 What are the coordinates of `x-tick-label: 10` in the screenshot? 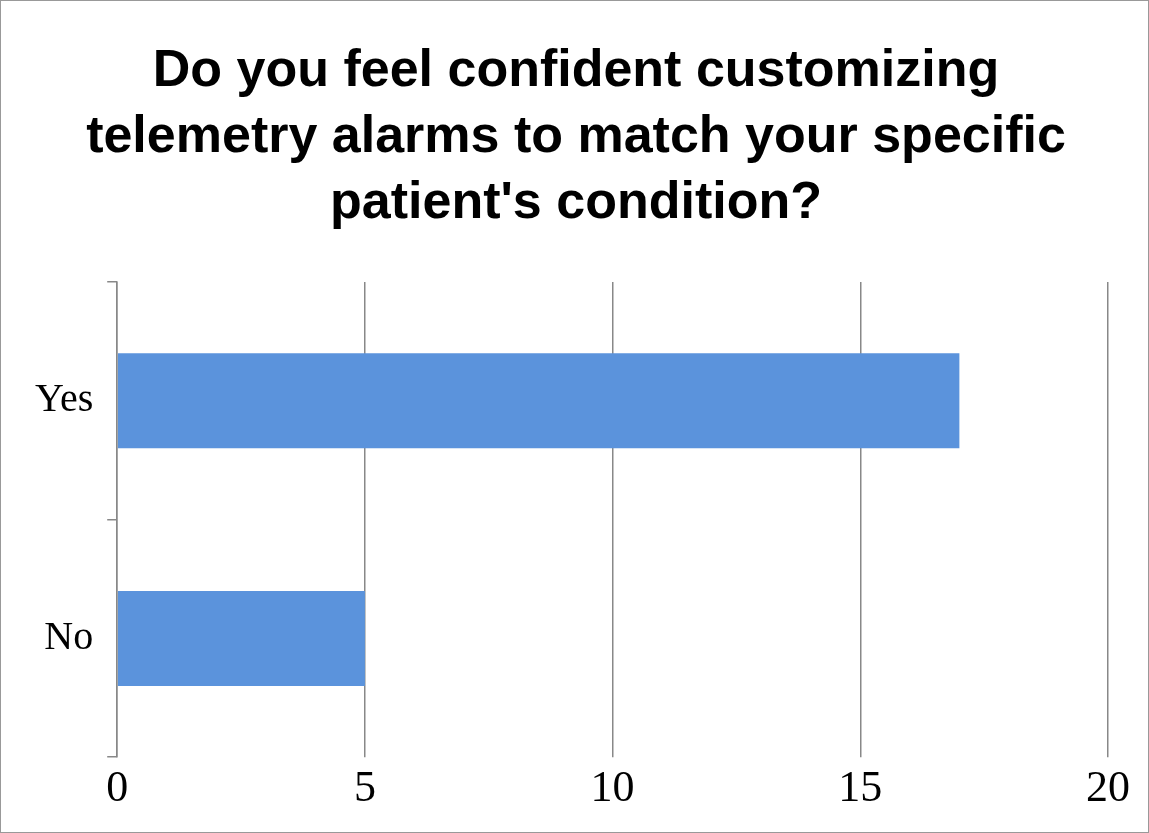 It's located at (612, 787).